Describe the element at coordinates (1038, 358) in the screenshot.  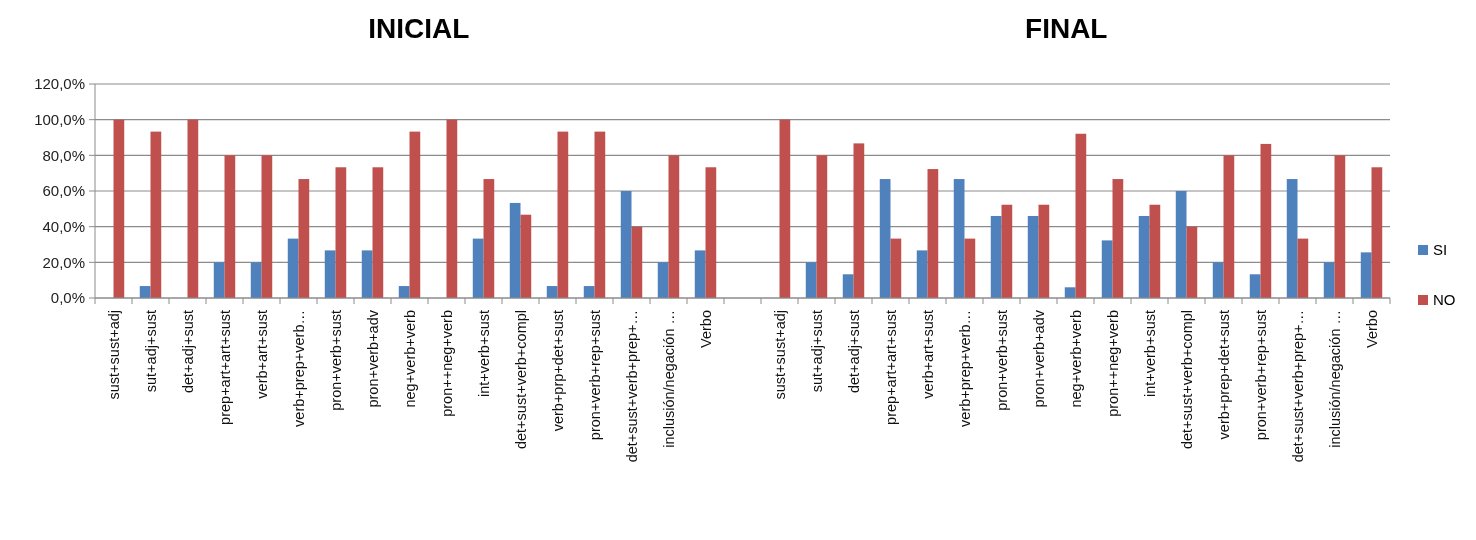
I see `x-tick-label: pron+verb+adv` at that location.